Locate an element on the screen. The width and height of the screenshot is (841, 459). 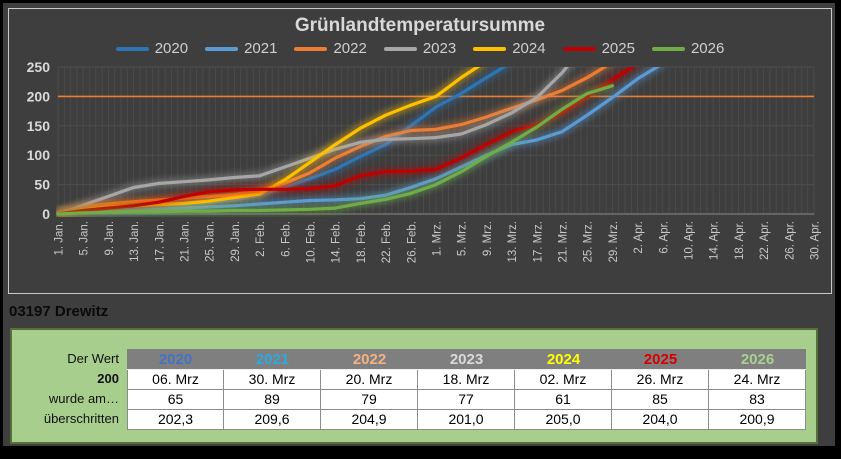
svg-text: 22. Apr. is located at coordinates (765, 240).